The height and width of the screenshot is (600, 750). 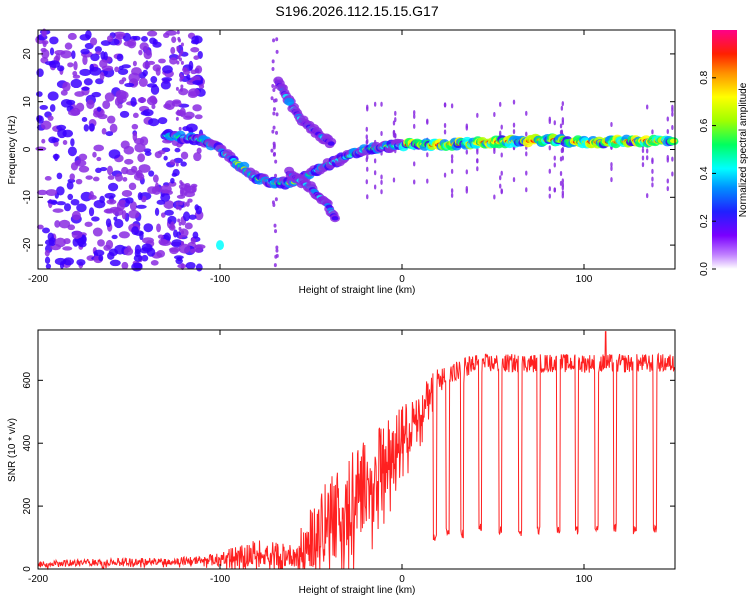 I want to click on x-tick-label: -200, so click(x=38, y=279).